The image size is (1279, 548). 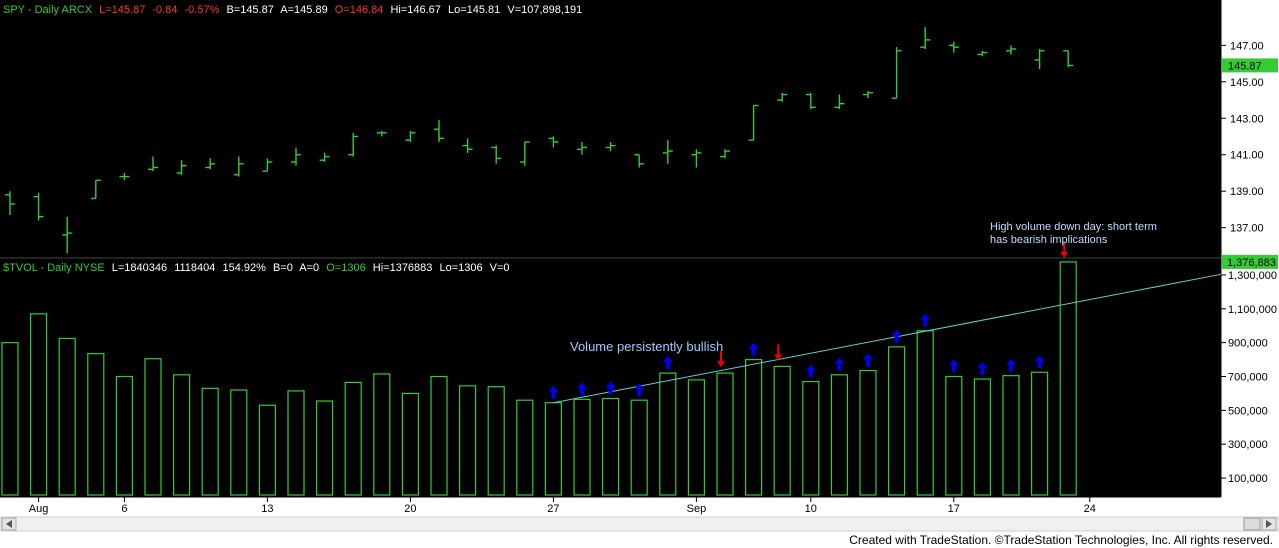 What do you see at coordinates (415, 10) in the screenshot?
I see `price-header-hi: Hi=146.67` at bounding box center [415, 10].